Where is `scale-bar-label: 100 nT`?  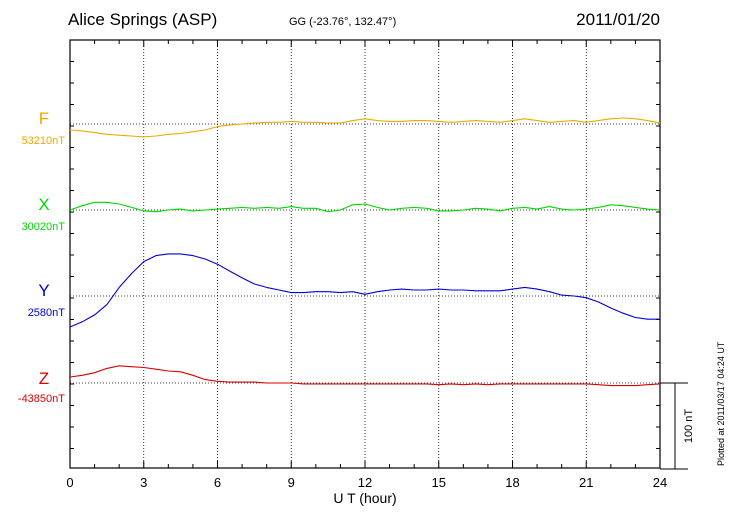 scale-bar-label: 100 nT is located at coordinates (689, 426).